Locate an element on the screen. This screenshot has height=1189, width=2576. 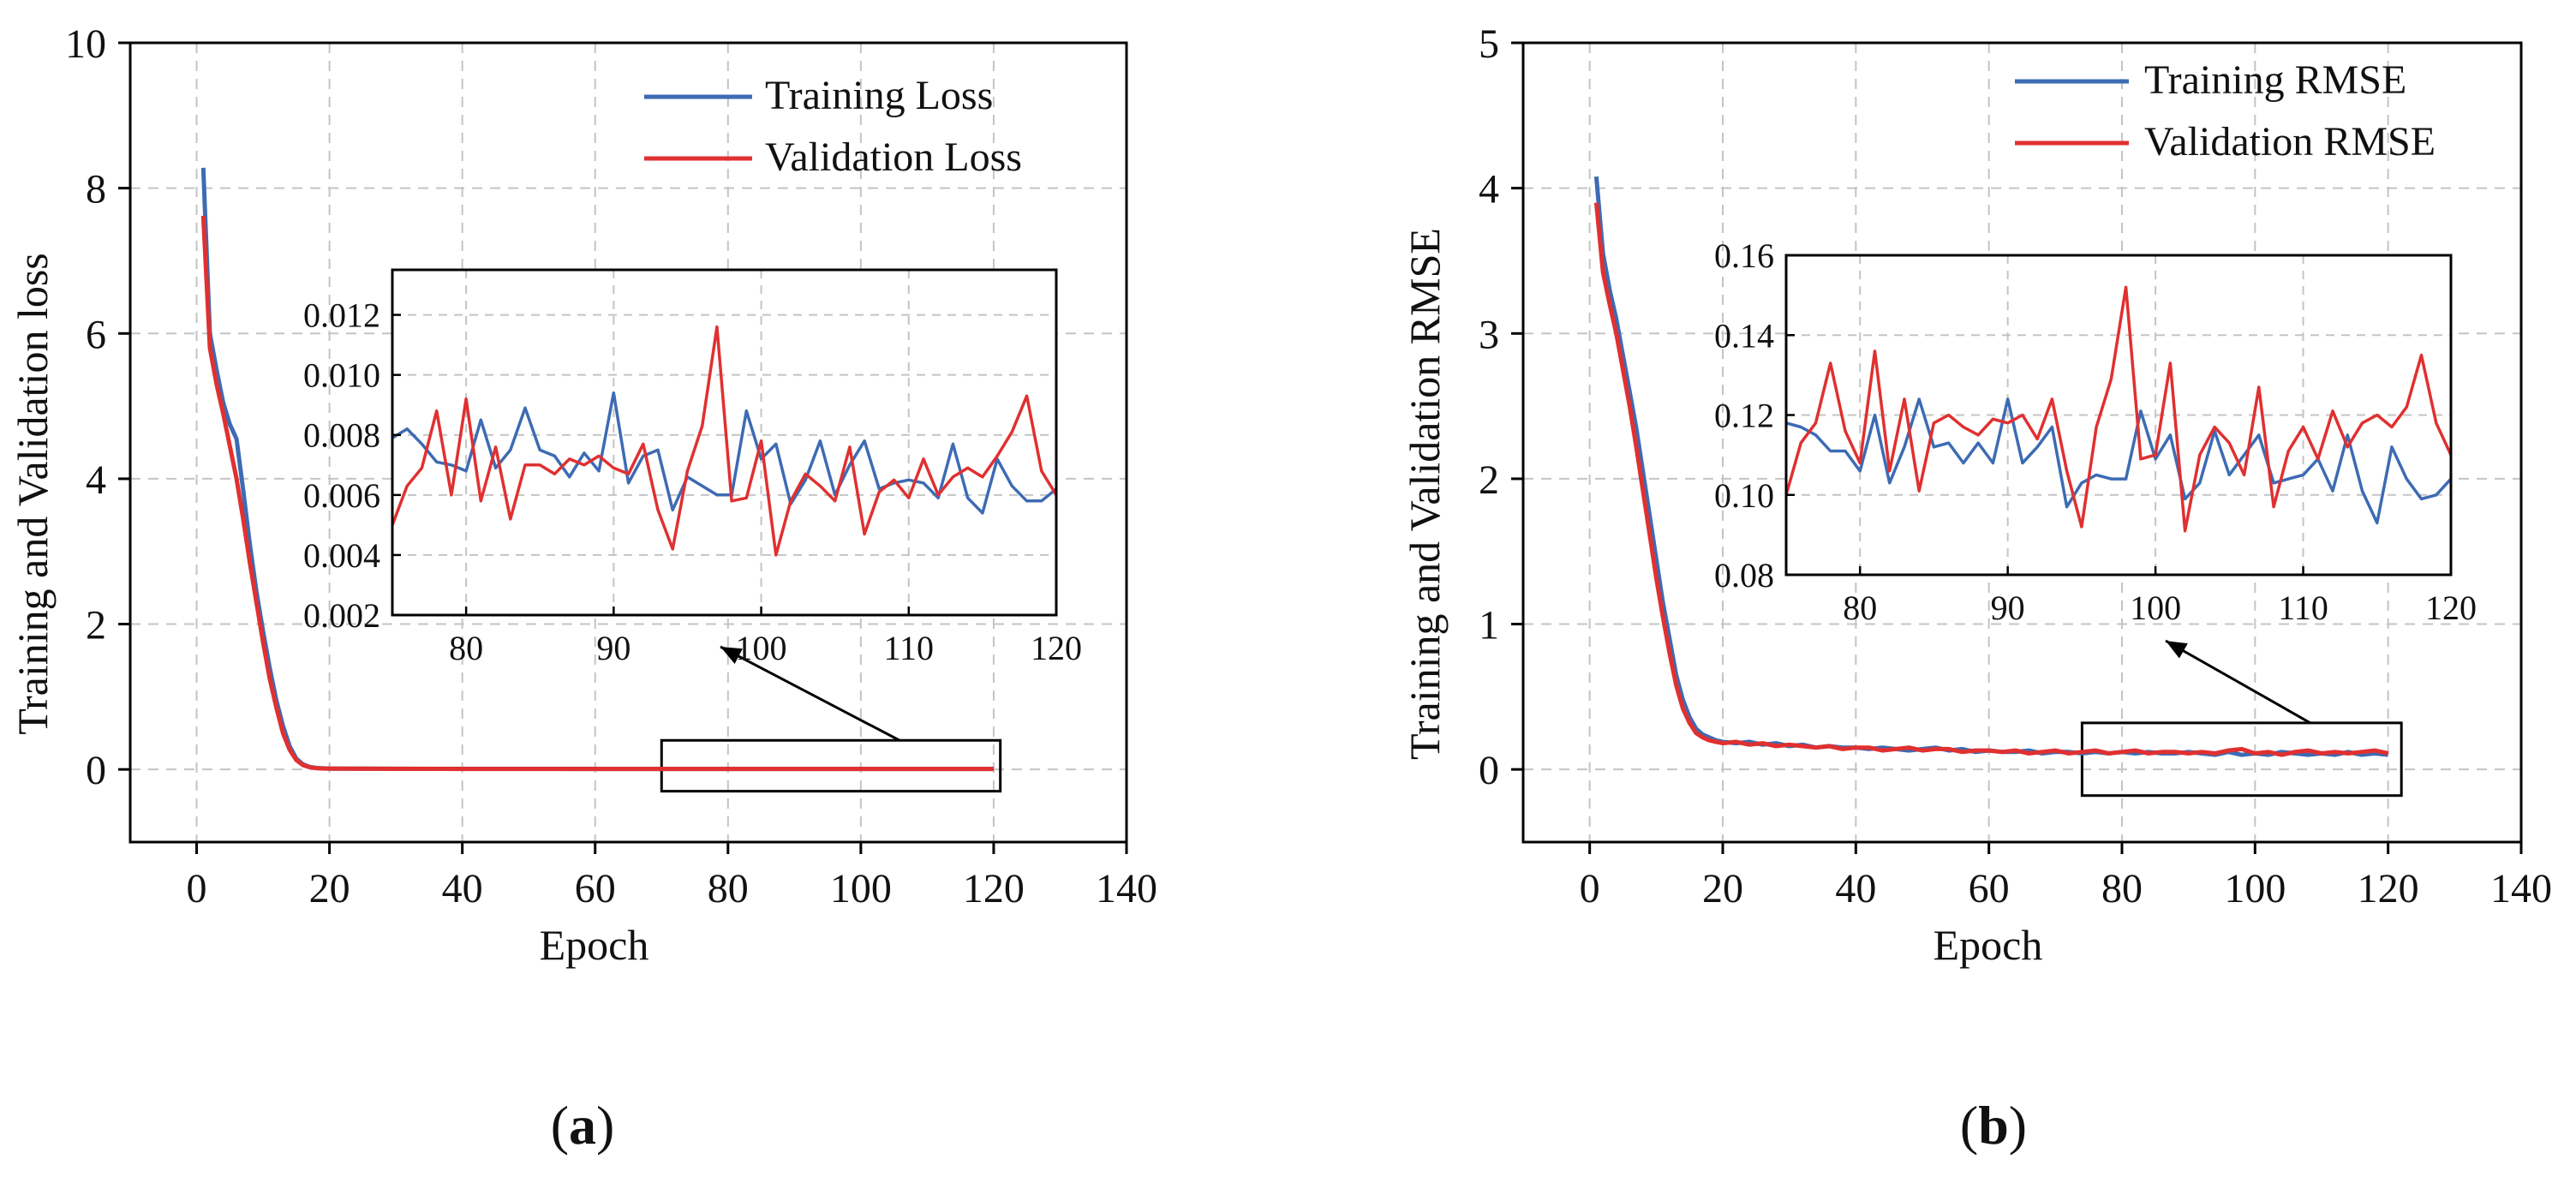
inset-chart: 80 90 100 110 120 0.08 0.10 0.12 0.14 0.16 is located at coordinates (2096, 431).